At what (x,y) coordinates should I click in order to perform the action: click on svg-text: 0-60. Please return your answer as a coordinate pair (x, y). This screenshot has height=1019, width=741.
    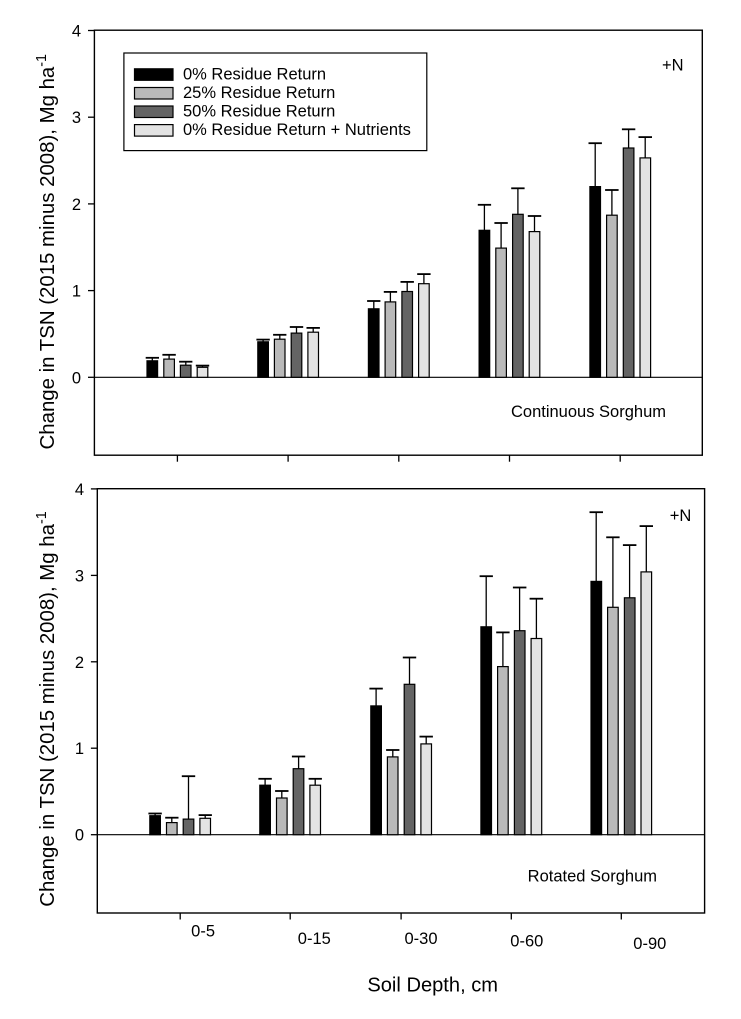
    Looking at the image, I should click on (526, 941).